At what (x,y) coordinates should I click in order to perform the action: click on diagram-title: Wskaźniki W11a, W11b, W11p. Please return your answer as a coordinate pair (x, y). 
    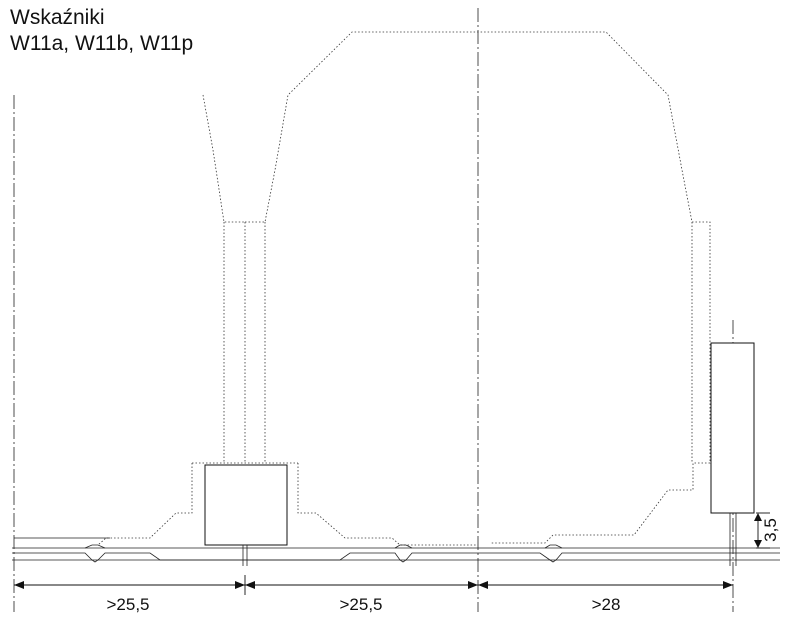
    Looking at the image, I should click on (101, 31).